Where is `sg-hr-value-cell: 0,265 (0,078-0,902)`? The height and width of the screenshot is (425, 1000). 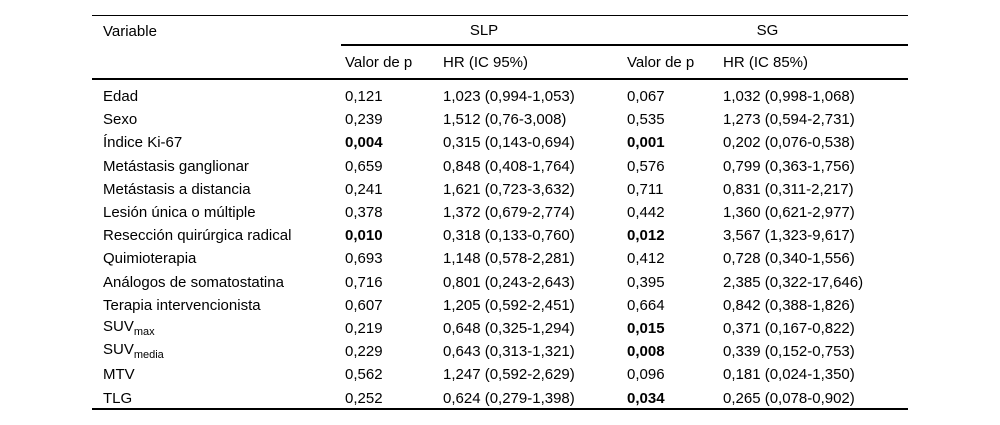
sg-hr-value-cell: 0,265 (0,078-0,902) is located at coordinates (789, 398).